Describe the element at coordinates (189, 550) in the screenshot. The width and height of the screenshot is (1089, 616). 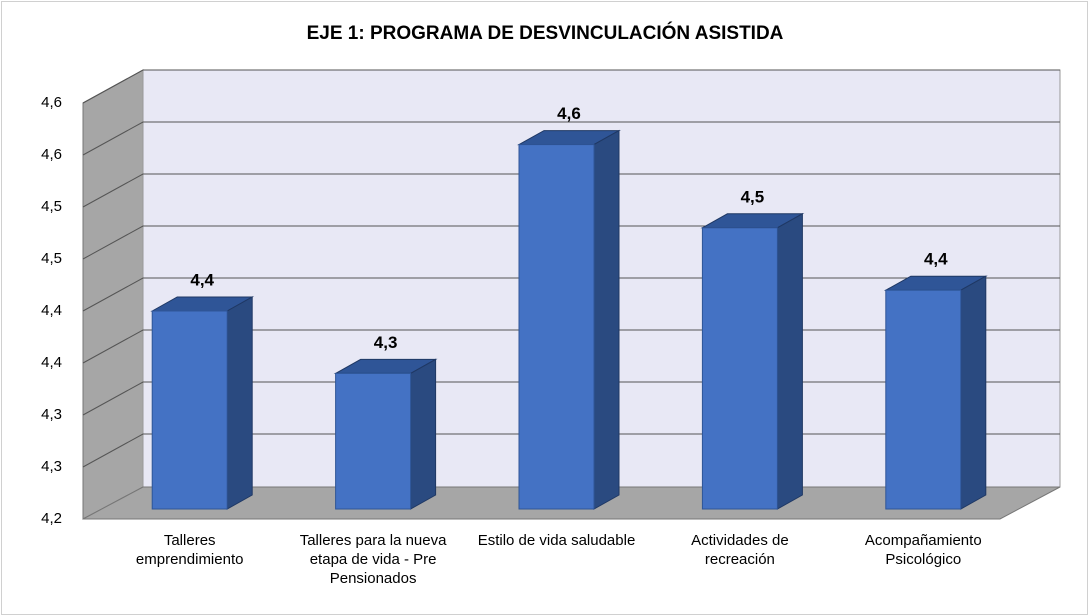
I see `x-tick-label: Talleres emprendimiento` at that location.